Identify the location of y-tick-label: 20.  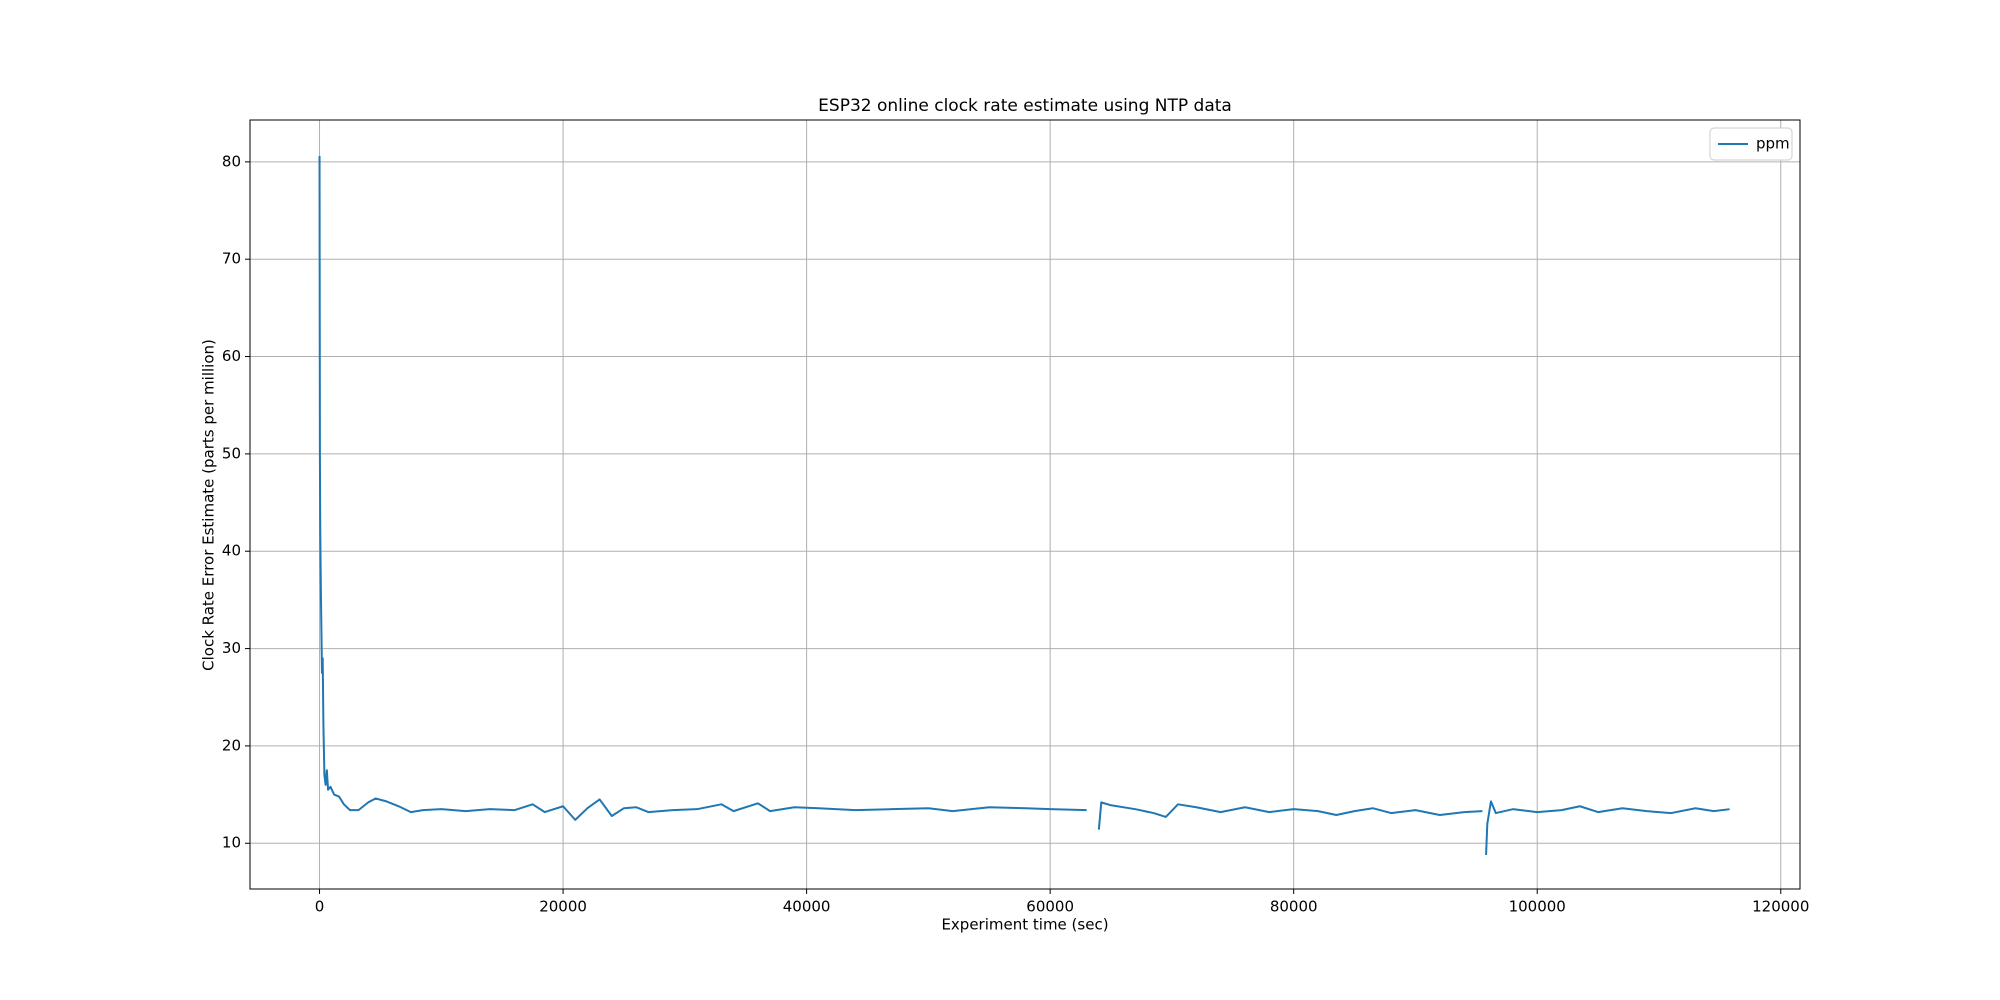
(231, 745).